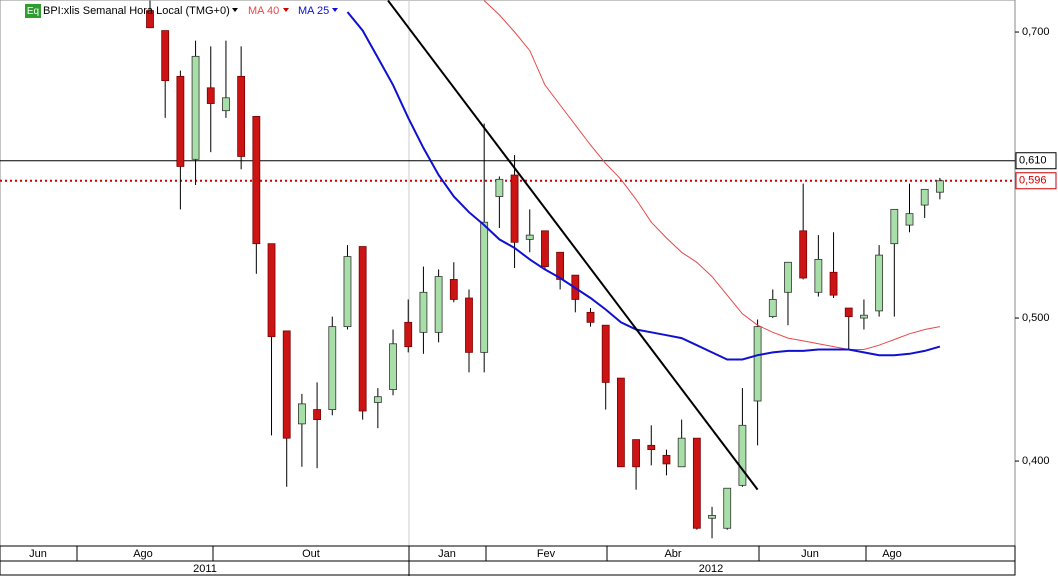 The width and height of the screenshot is (1058, 576). I want to click on month-label: Fev, so click(546, 554).